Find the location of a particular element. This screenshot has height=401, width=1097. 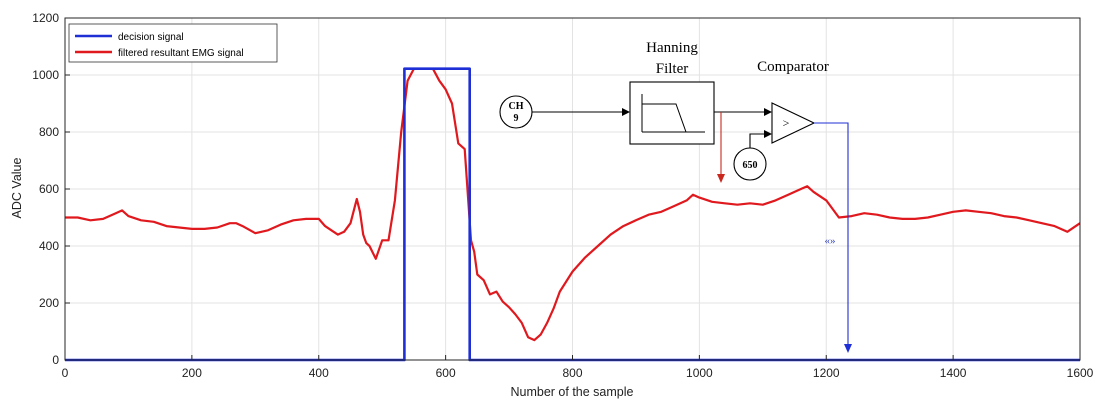

filter-tap-arrowhead is located at coordinates (721, 178).